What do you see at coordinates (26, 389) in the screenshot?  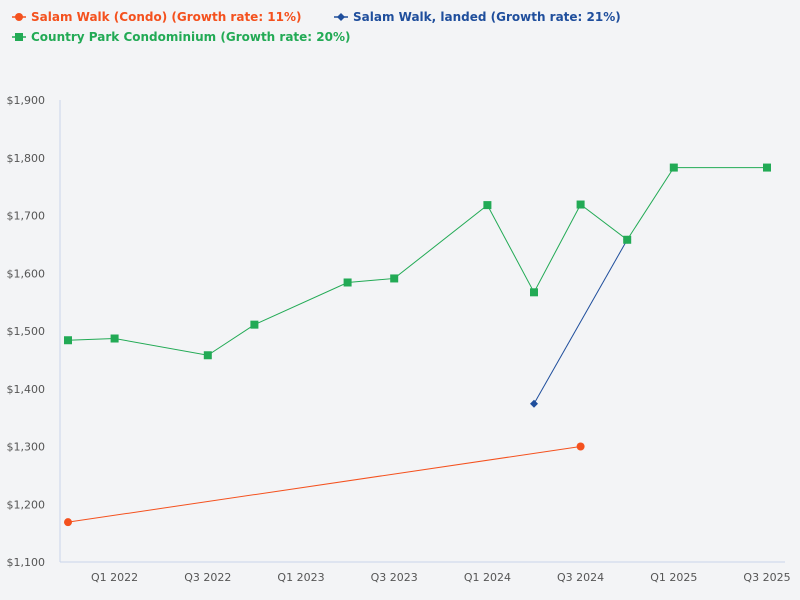 I see `y-tick-label: $1,400` at bounding box center [26, 389].